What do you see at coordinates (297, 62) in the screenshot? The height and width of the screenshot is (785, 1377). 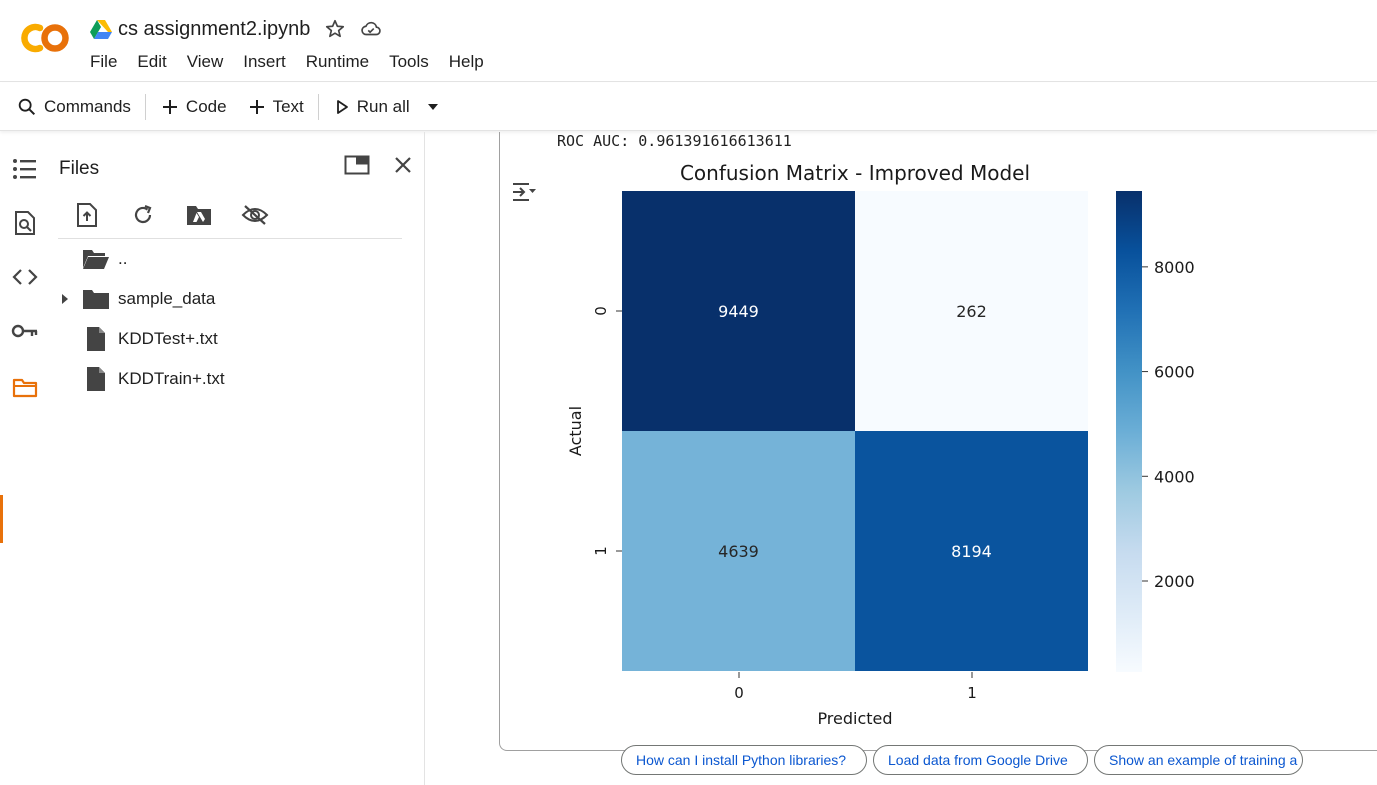 I see `menu-bar: File Edit View Insert Runtime Tools Help` at bounding box center [297, 62].